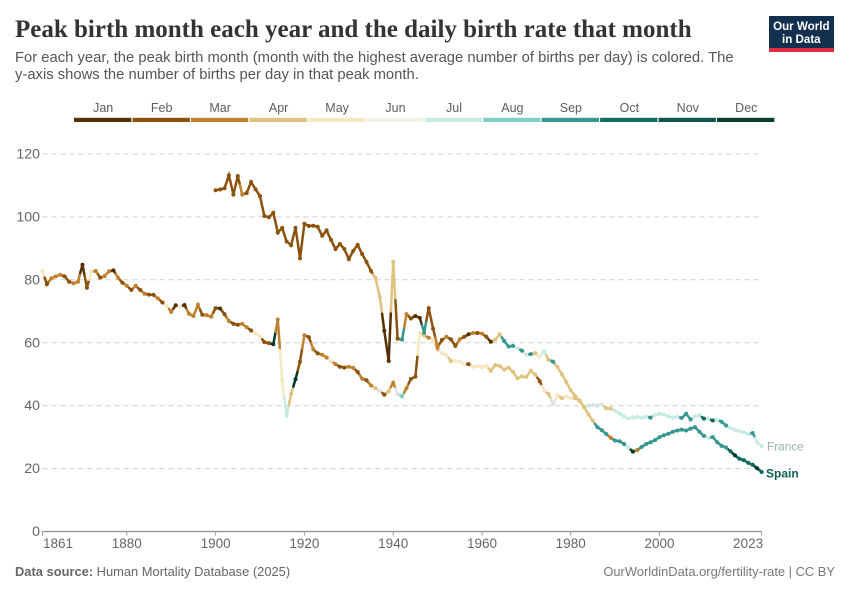 This screenshot has height=600, width=850. Describe the element at coordinates (32, 406) in the screenshot. I see `svg-text: 40` at that location.